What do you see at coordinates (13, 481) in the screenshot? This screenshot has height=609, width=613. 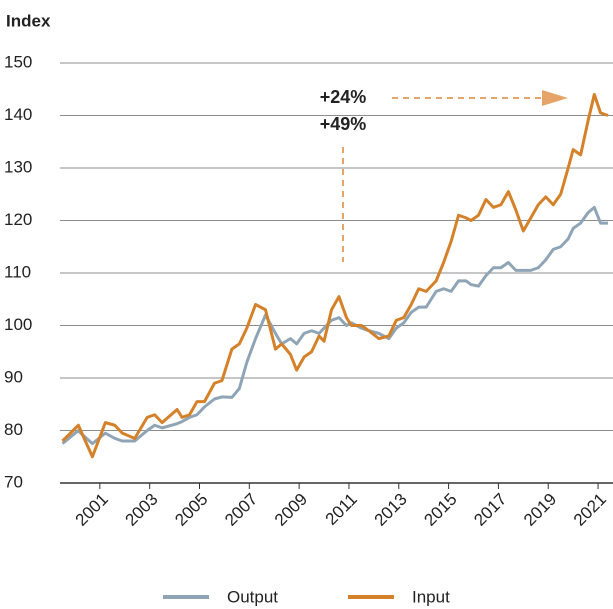 I see `y-tick-label: 70` at bounding box center [13, 481].